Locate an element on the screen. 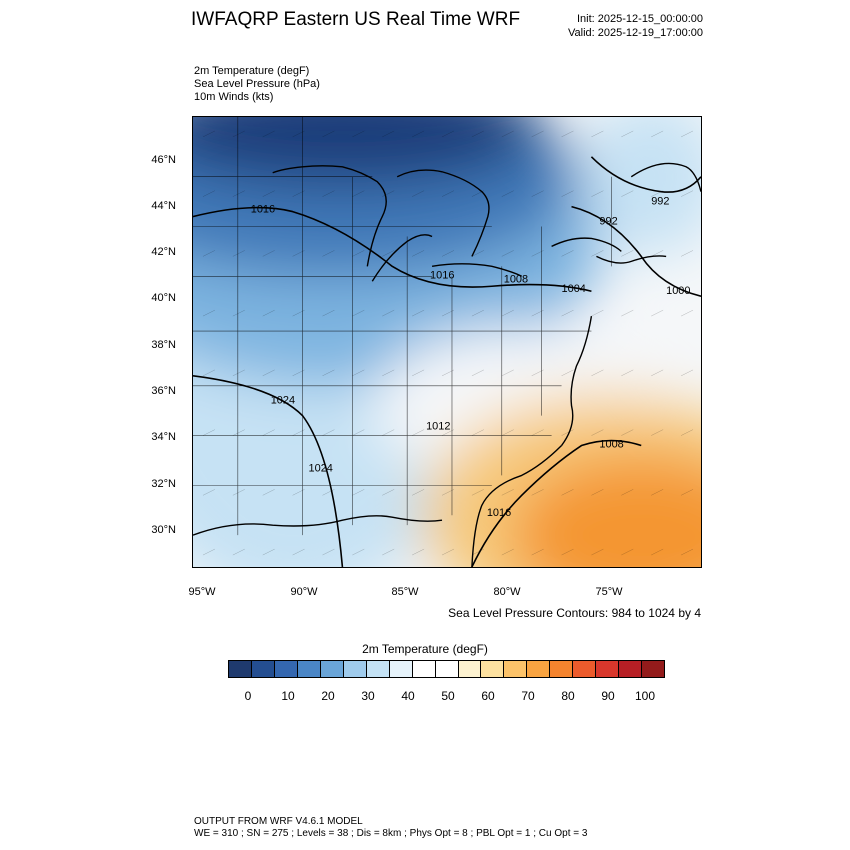  valid-time: Valid: 2025-12-19_17:00:00 is located at coordinates (635, 33).